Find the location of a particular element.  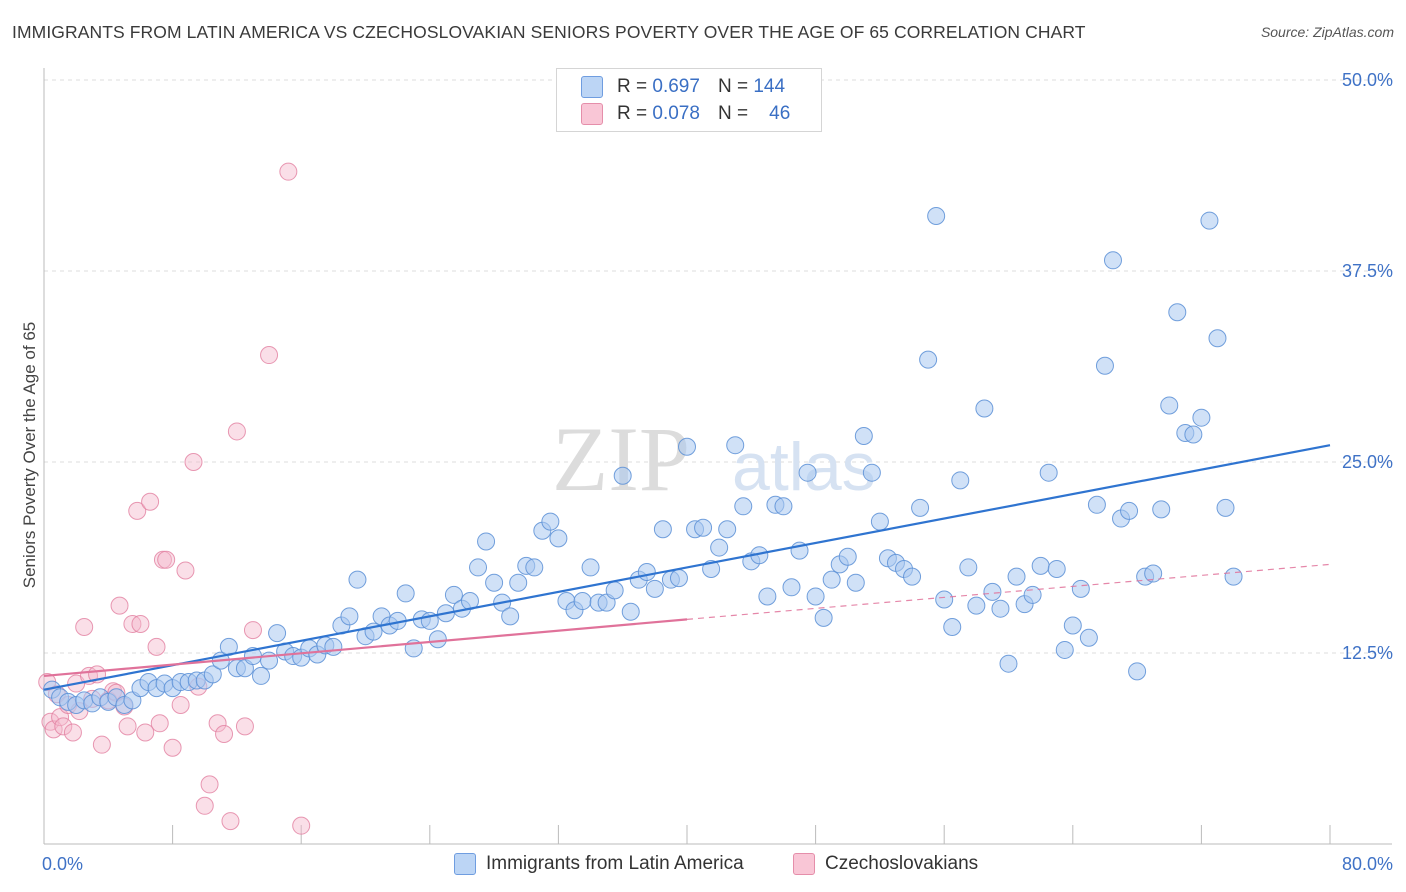

legend-swatch-blue is located at coordinates (592, 87).